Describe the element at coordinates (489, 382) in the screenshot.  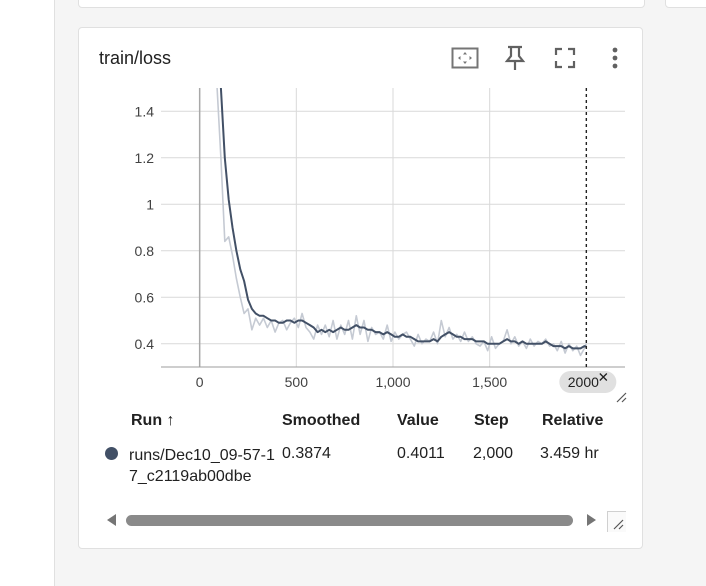
I see `x-tick-label: 1,500` at that location.